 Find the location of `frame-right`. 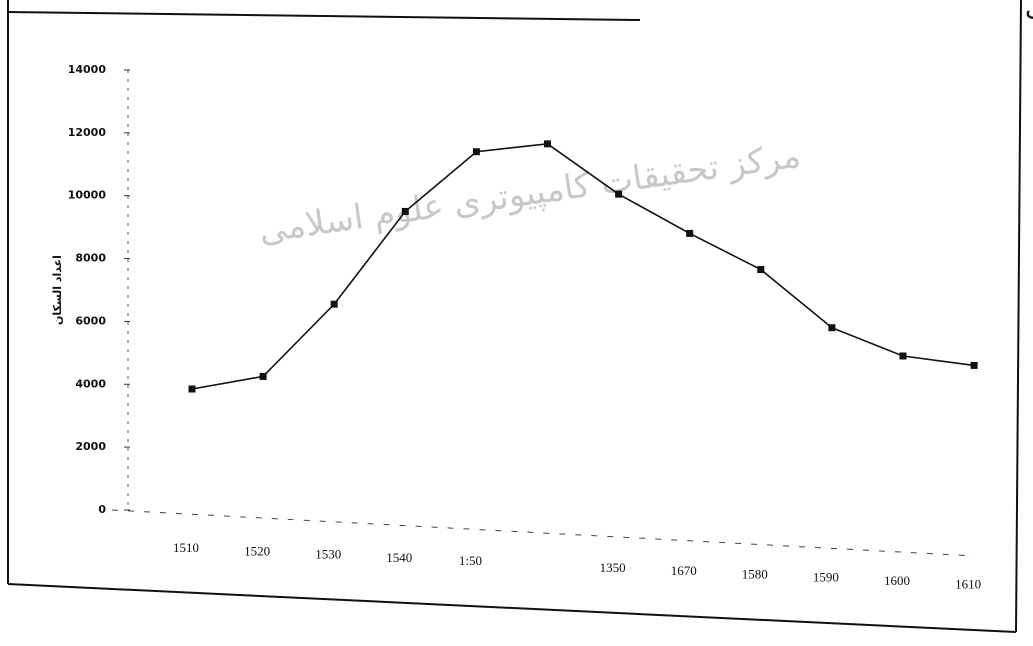

frame-right is located at coordinates (1018, 316).